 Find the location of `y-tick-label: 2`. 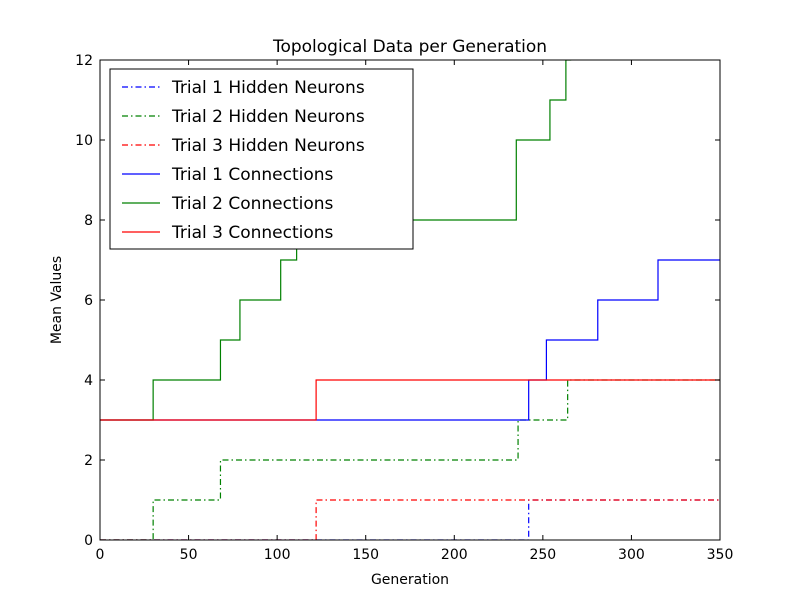

y-tick-label: 2 is located at coordinates (88, 461).